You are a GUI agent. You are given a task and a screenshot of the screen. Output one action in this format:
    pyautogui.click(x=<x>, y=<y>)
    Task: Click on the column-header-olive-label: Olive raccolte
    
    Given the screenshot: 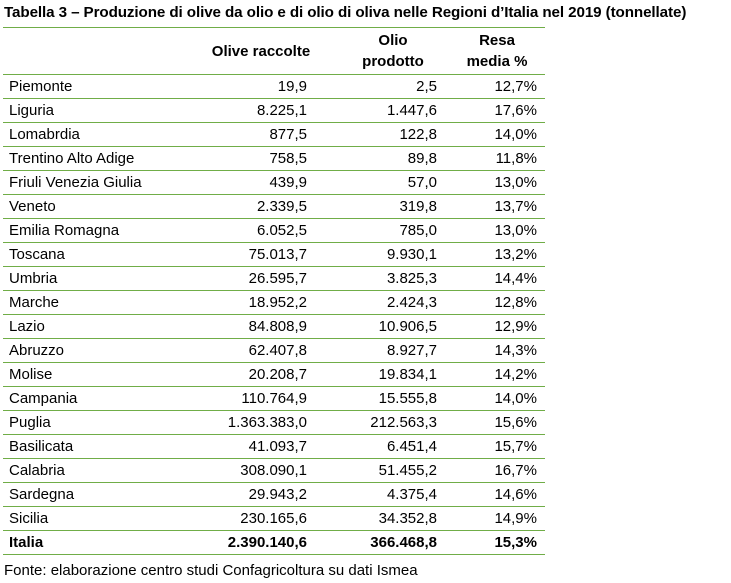 What is the action you would take?
    pyautogui.click(x=261, y=51)
    